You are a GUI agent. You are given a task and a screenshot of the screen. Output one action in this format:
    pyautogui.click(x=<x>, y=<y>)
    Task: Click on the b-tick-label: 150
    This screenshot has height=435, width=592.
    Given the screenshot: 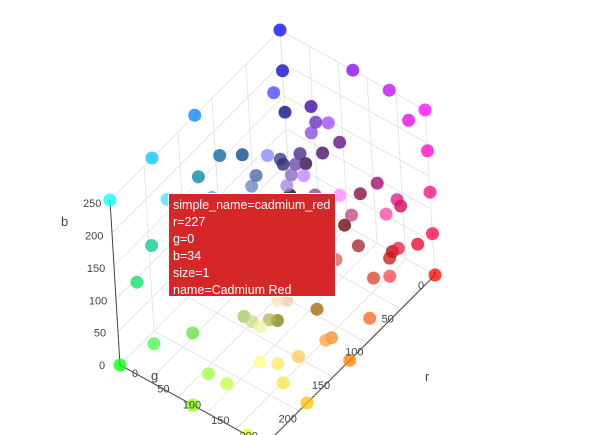 What is the action you would take?
    pyautogui.click(x=96, y=269)
    